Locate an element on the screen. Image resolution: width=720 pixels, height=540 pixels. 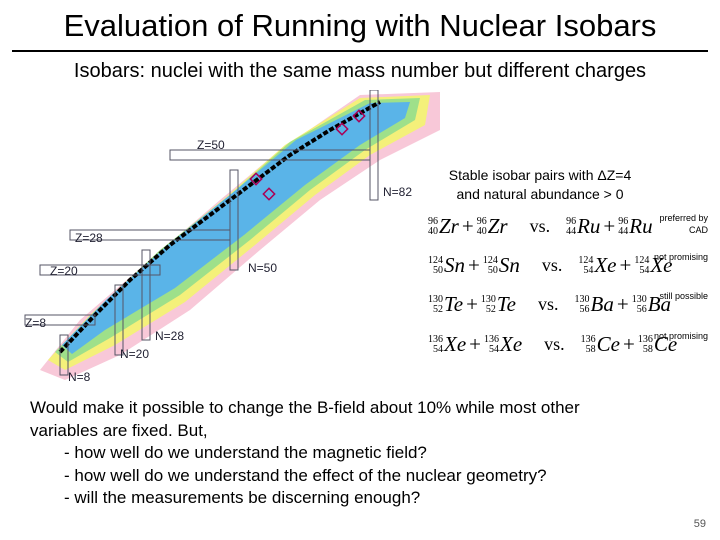
pair-note: still possible is located at coordinates (683, 296).